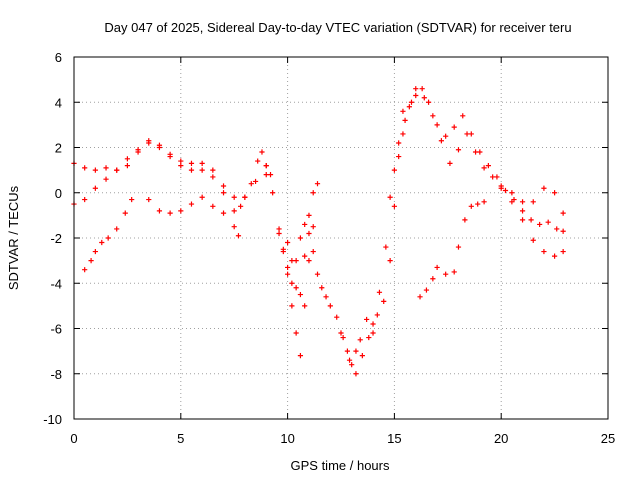  What do you see at coordinates (52, 238) in the screenshot?
I see `y-tick-labels: -10 -8 -6 -4 -2 0 2 4 6` at bounding box center [52, 238].